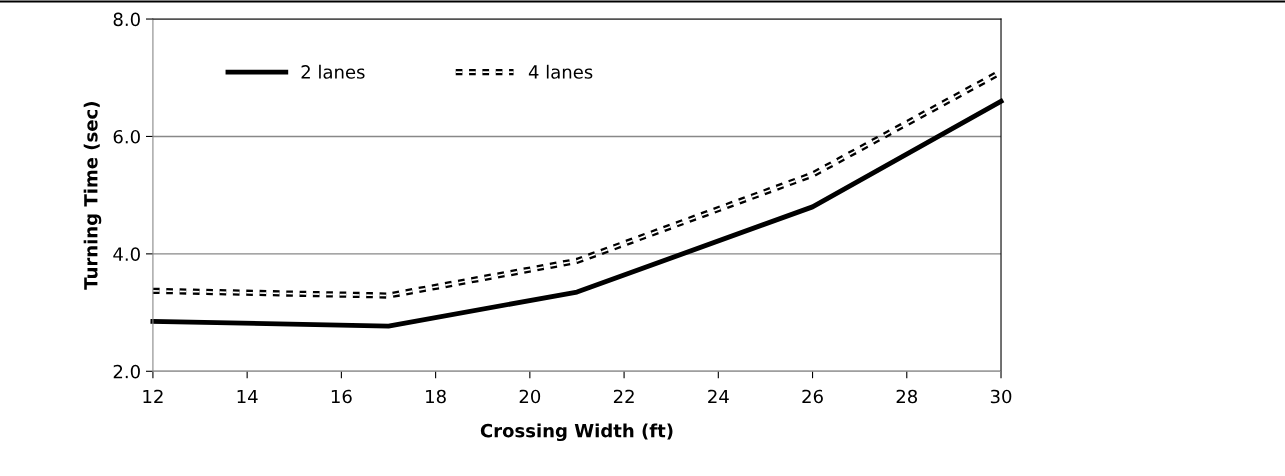 This screenshot has width=1285, height=476. Describe the element at coordinates (436, 396) in the screenshot. I see `x-tick-label: 18` at that location.